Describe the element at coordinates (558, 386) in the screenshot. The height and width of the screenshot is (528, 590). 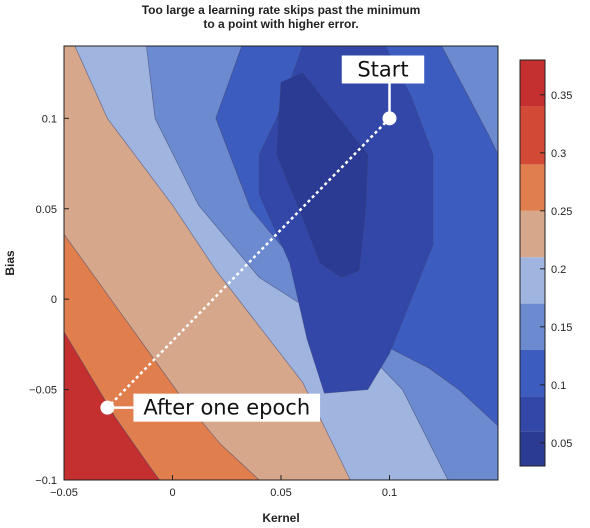
I see `colorbar-tick-label-1: 0.1` at that location.